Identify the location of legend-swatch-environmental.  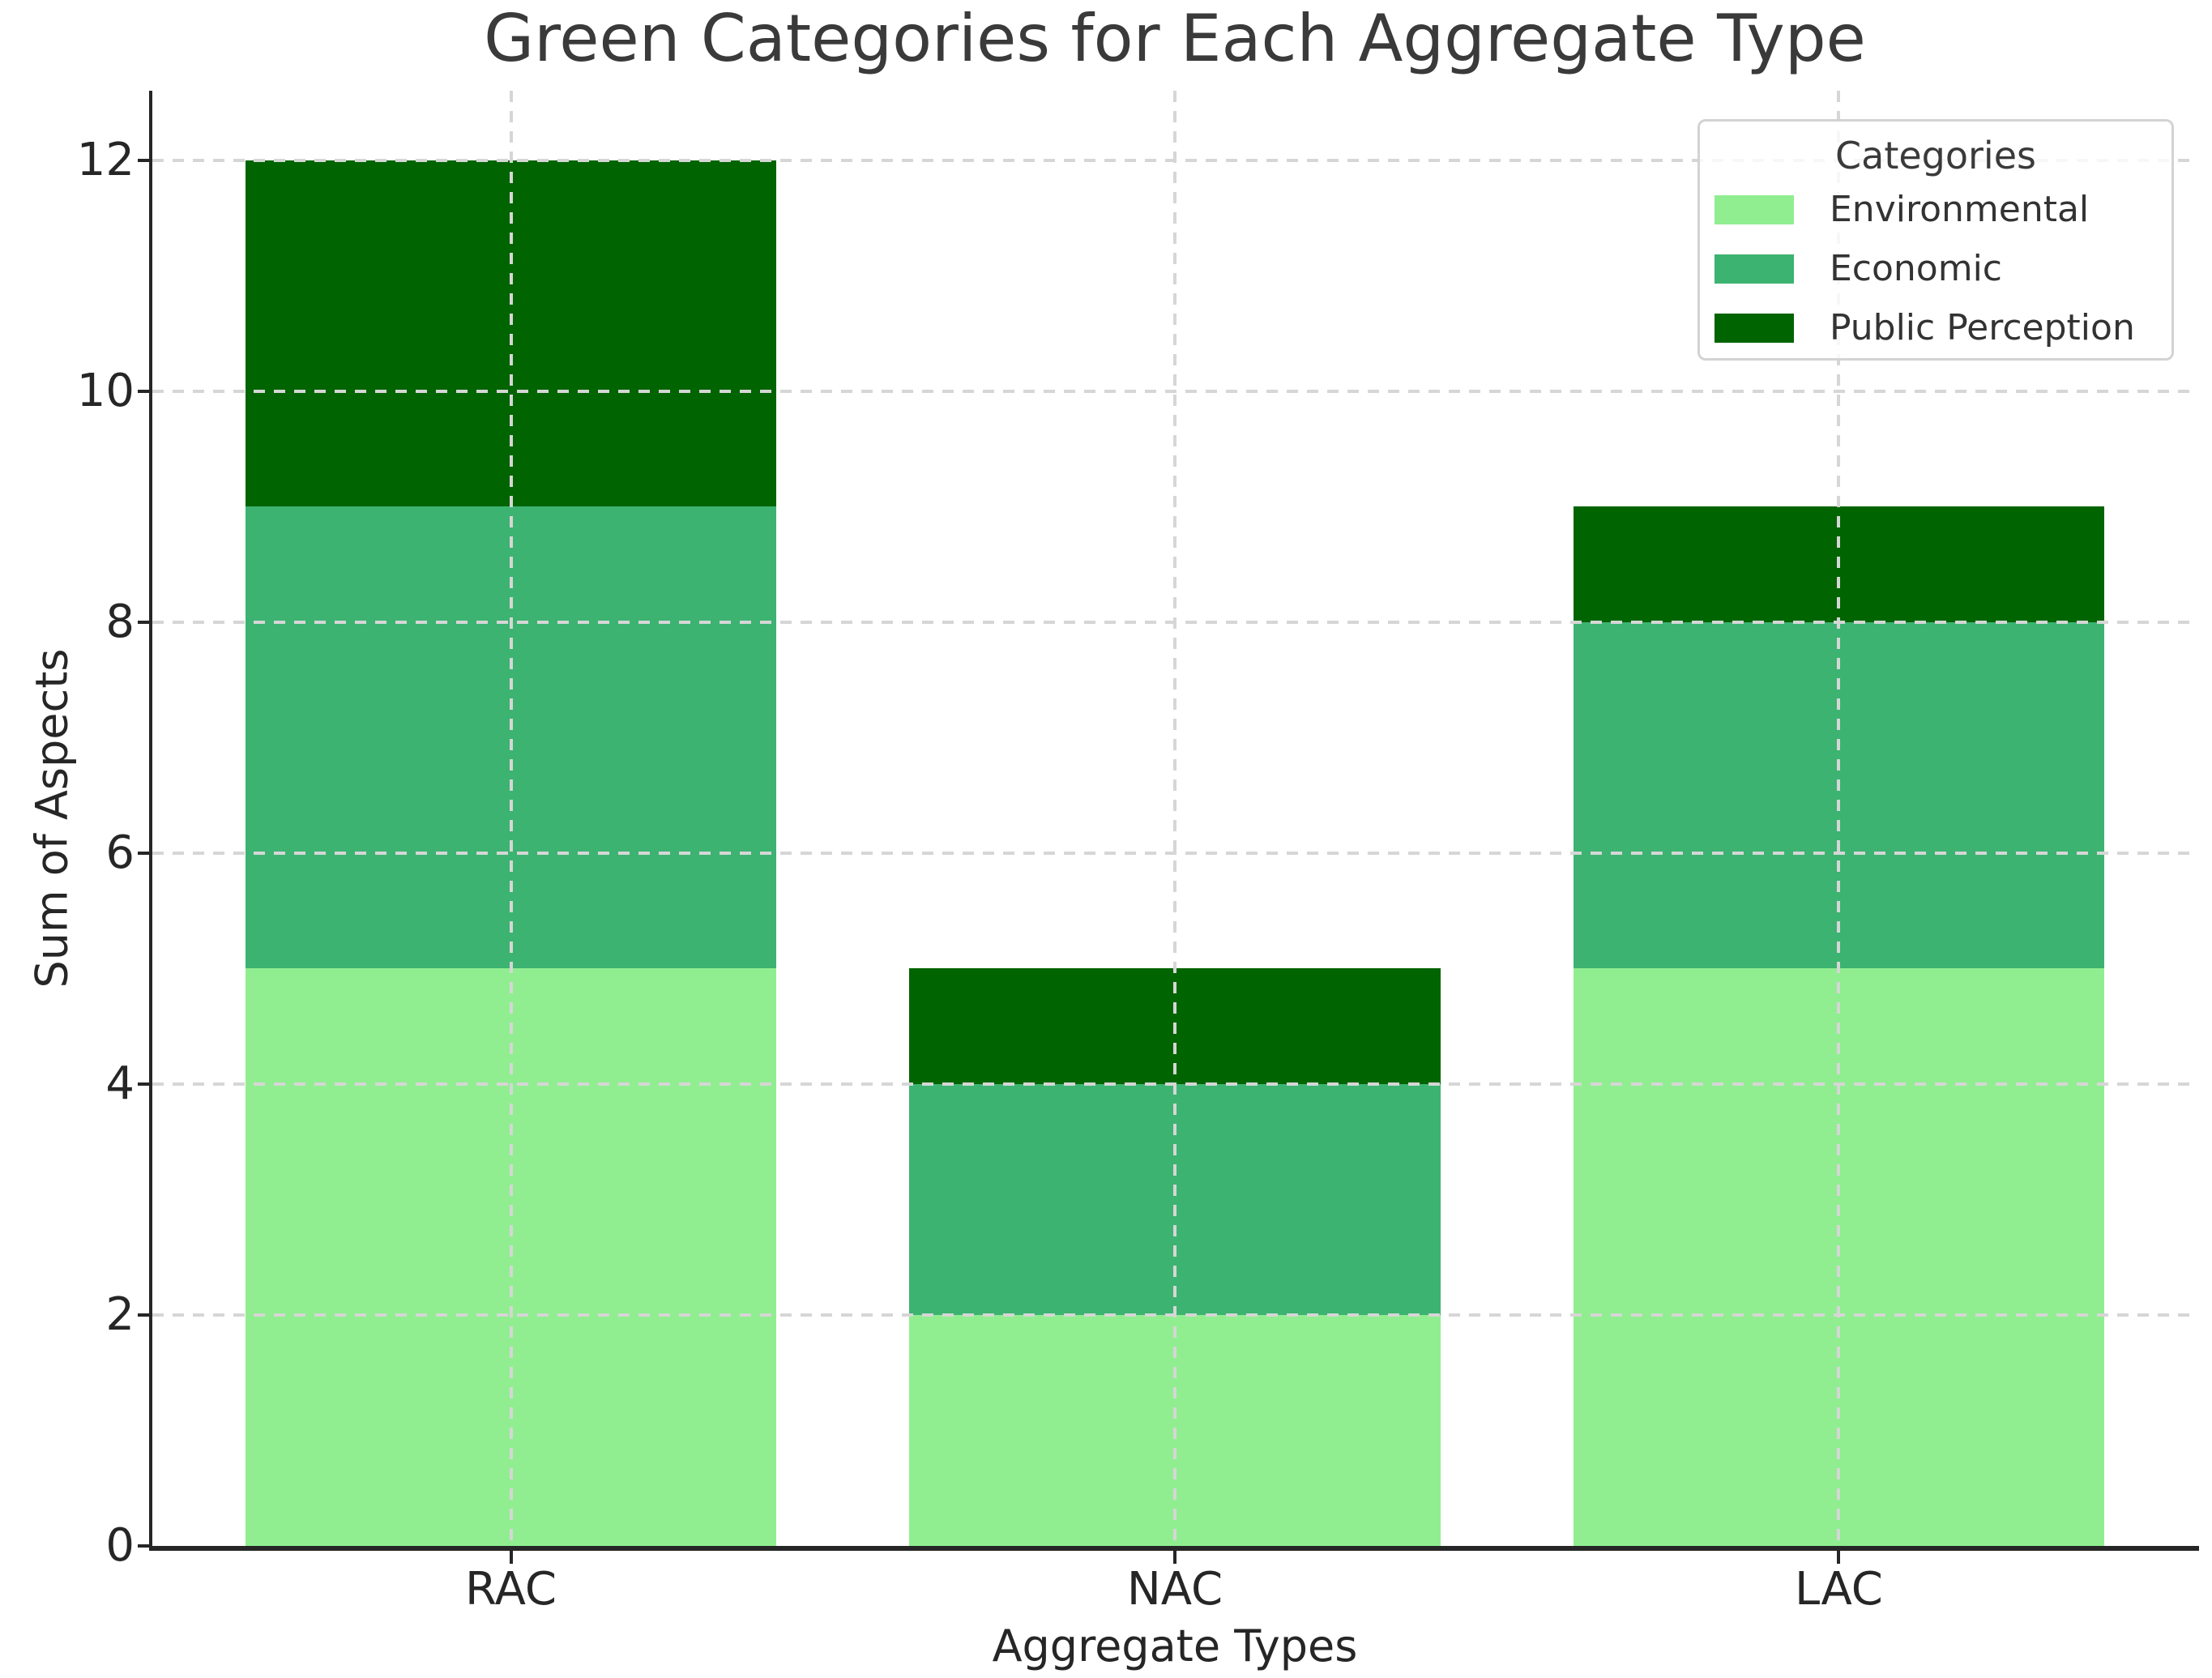
(1754, 209).